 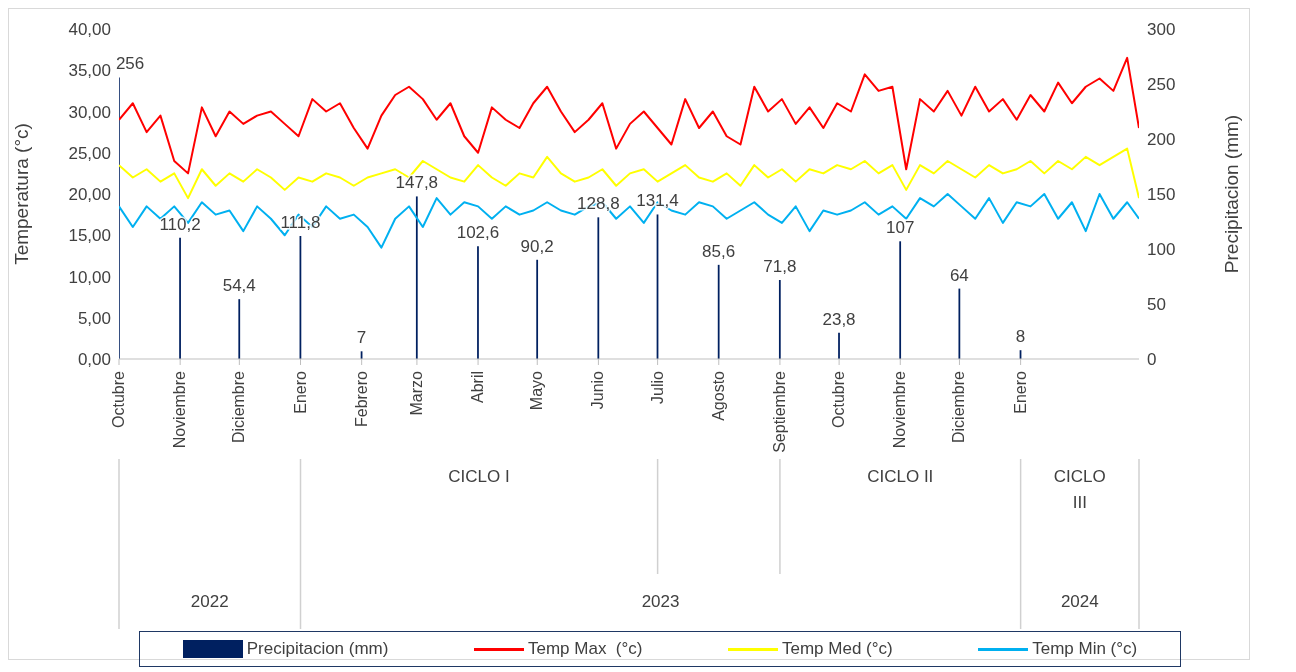 What do you see at coordinates (1161, 195) in the screenshot?
I see `y2-tick-label: 150` at bounding box center [1161, 195].